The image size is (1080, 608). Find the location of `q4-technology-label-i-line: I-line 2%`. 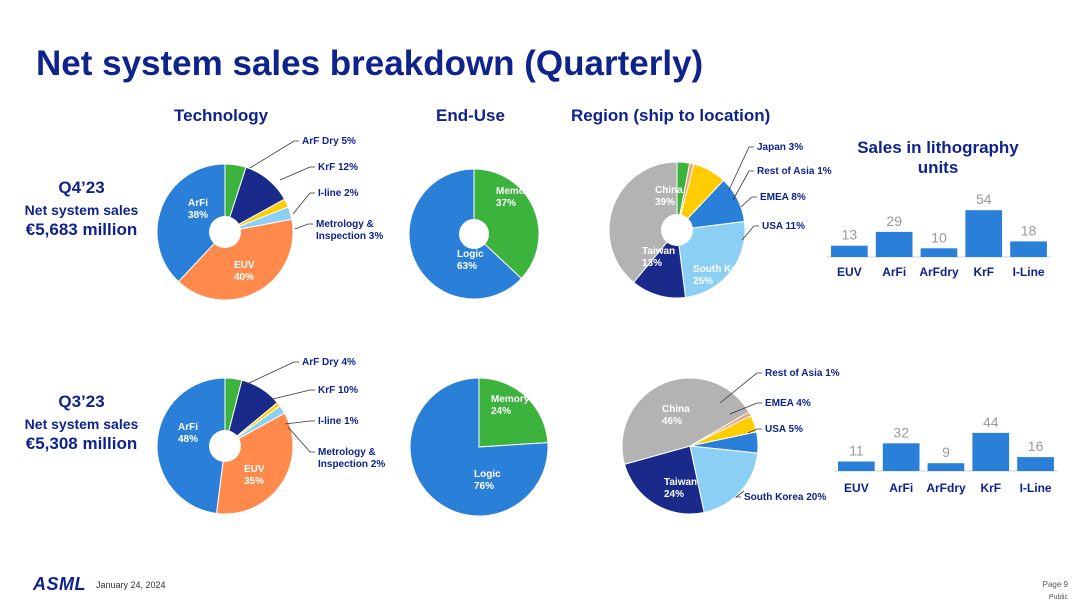

q4-technology-label-i-line: I-line 2% is located at coordinates (338, 193).